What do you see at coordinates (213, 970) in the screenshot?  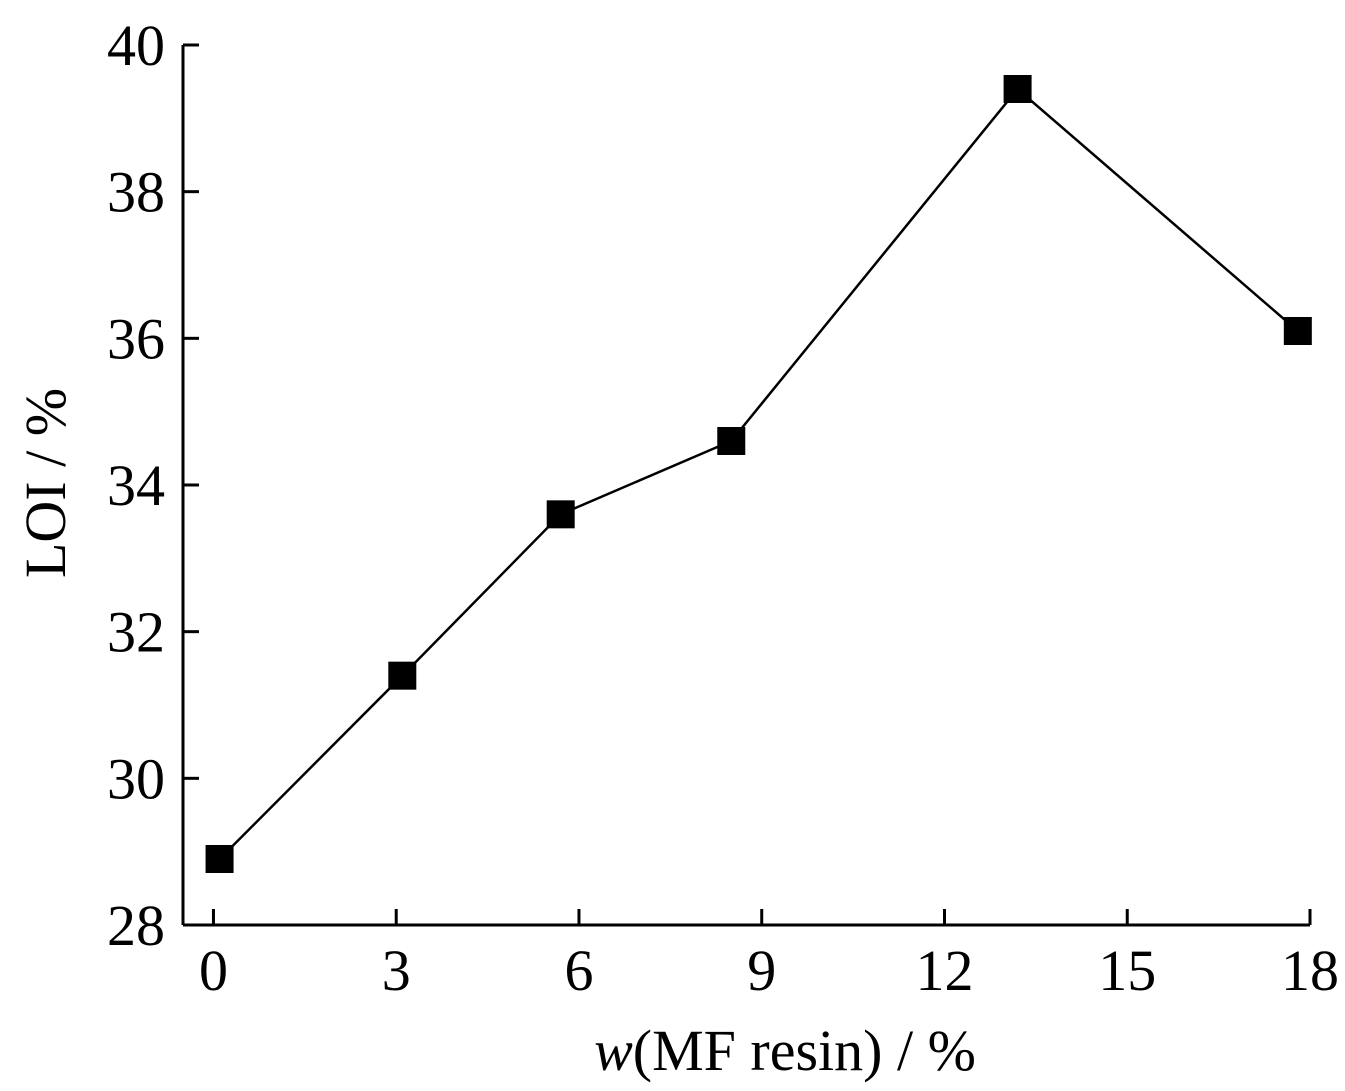 I see `x-tick-label: 0` at bounding box center [213, 970].